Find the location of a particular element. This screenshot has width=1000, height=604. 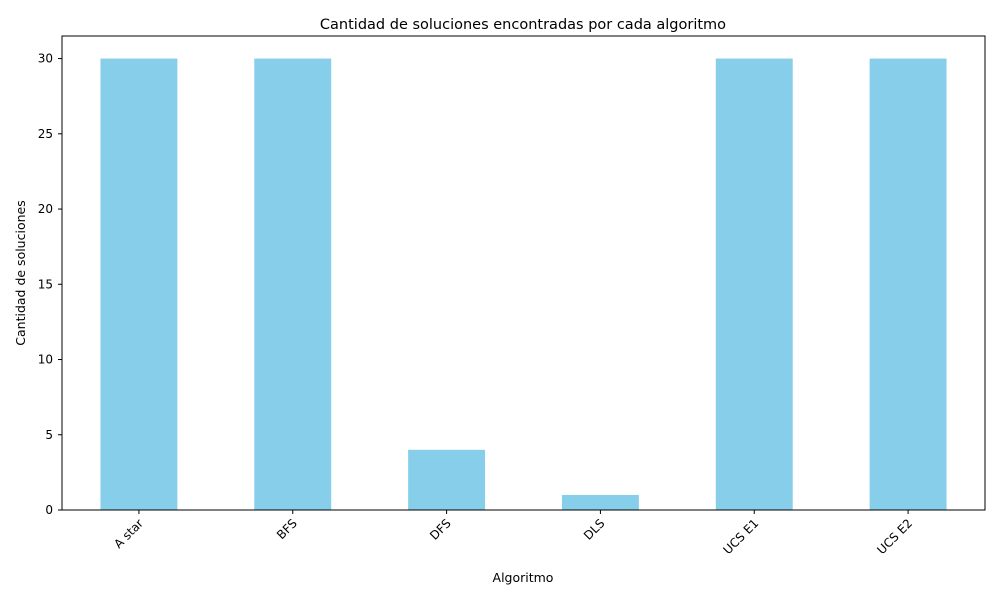

y-axis-label: Cantidad de soluciones is located at coordinates (20, 272).